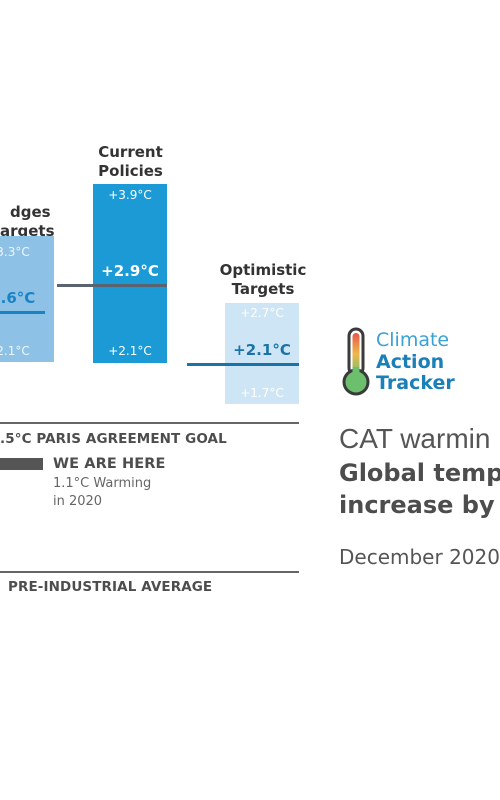 This screenshot has height=800, width=500. I want to click on bar-1-high-label: 3.3°C, so click(15, 252).